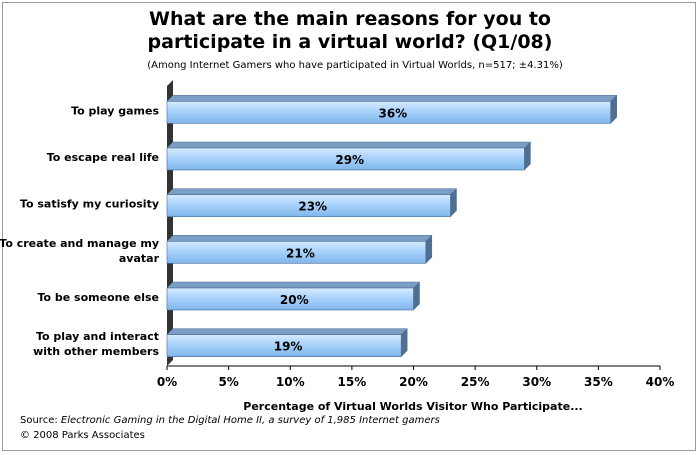 The image size is (700, 455). I want to click on data-label: 20%, so click(294, 300).